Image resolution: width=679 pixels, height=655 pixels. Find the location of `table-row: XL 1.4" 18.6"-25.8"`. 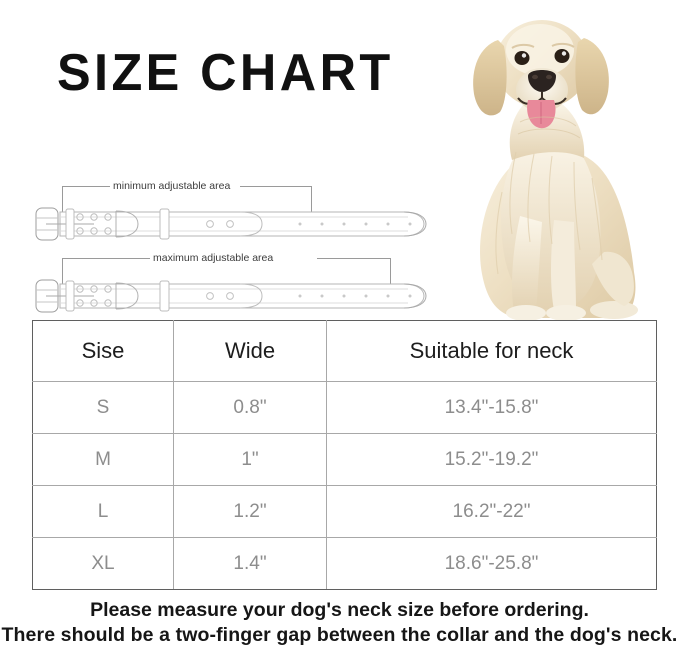

table-row: XL 1.4" 18.6"-25.8" is located at coordinates (344, 563).